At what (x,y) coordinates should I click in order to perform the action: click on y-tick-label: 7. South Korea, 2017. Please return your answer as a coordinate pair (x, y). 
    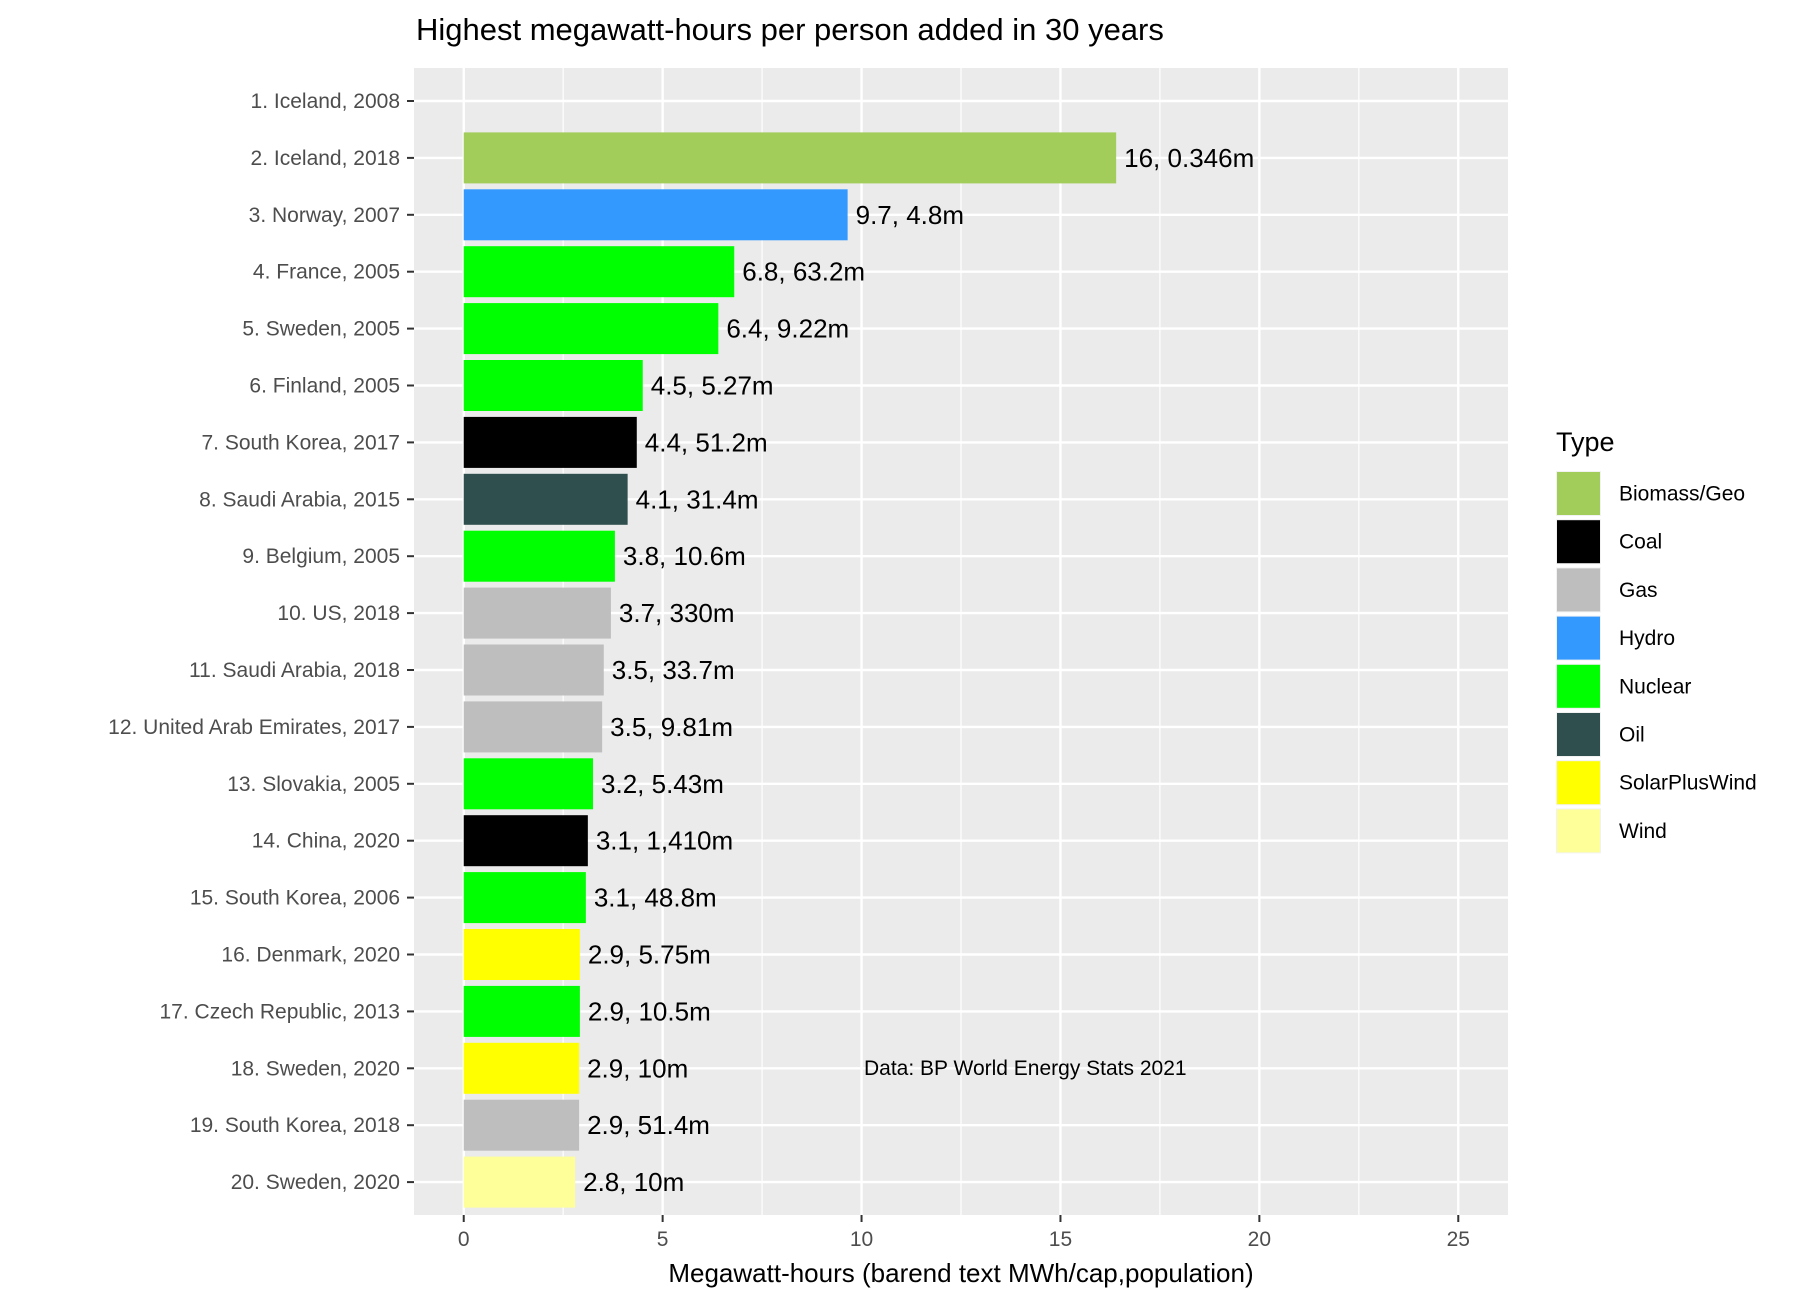
    Looking at the image, I should click on (301, 442).